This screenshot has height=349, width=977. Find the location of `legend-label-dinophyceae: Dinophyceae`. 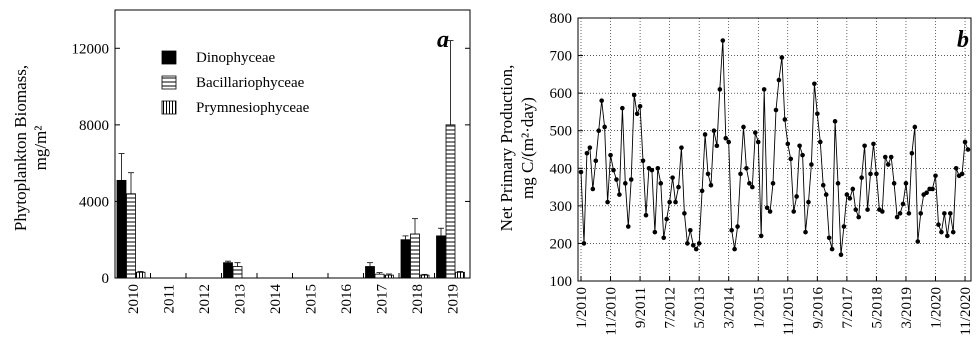

legend-label-dinophyceae: Dinophyceae is located at coordinates (235, 58).